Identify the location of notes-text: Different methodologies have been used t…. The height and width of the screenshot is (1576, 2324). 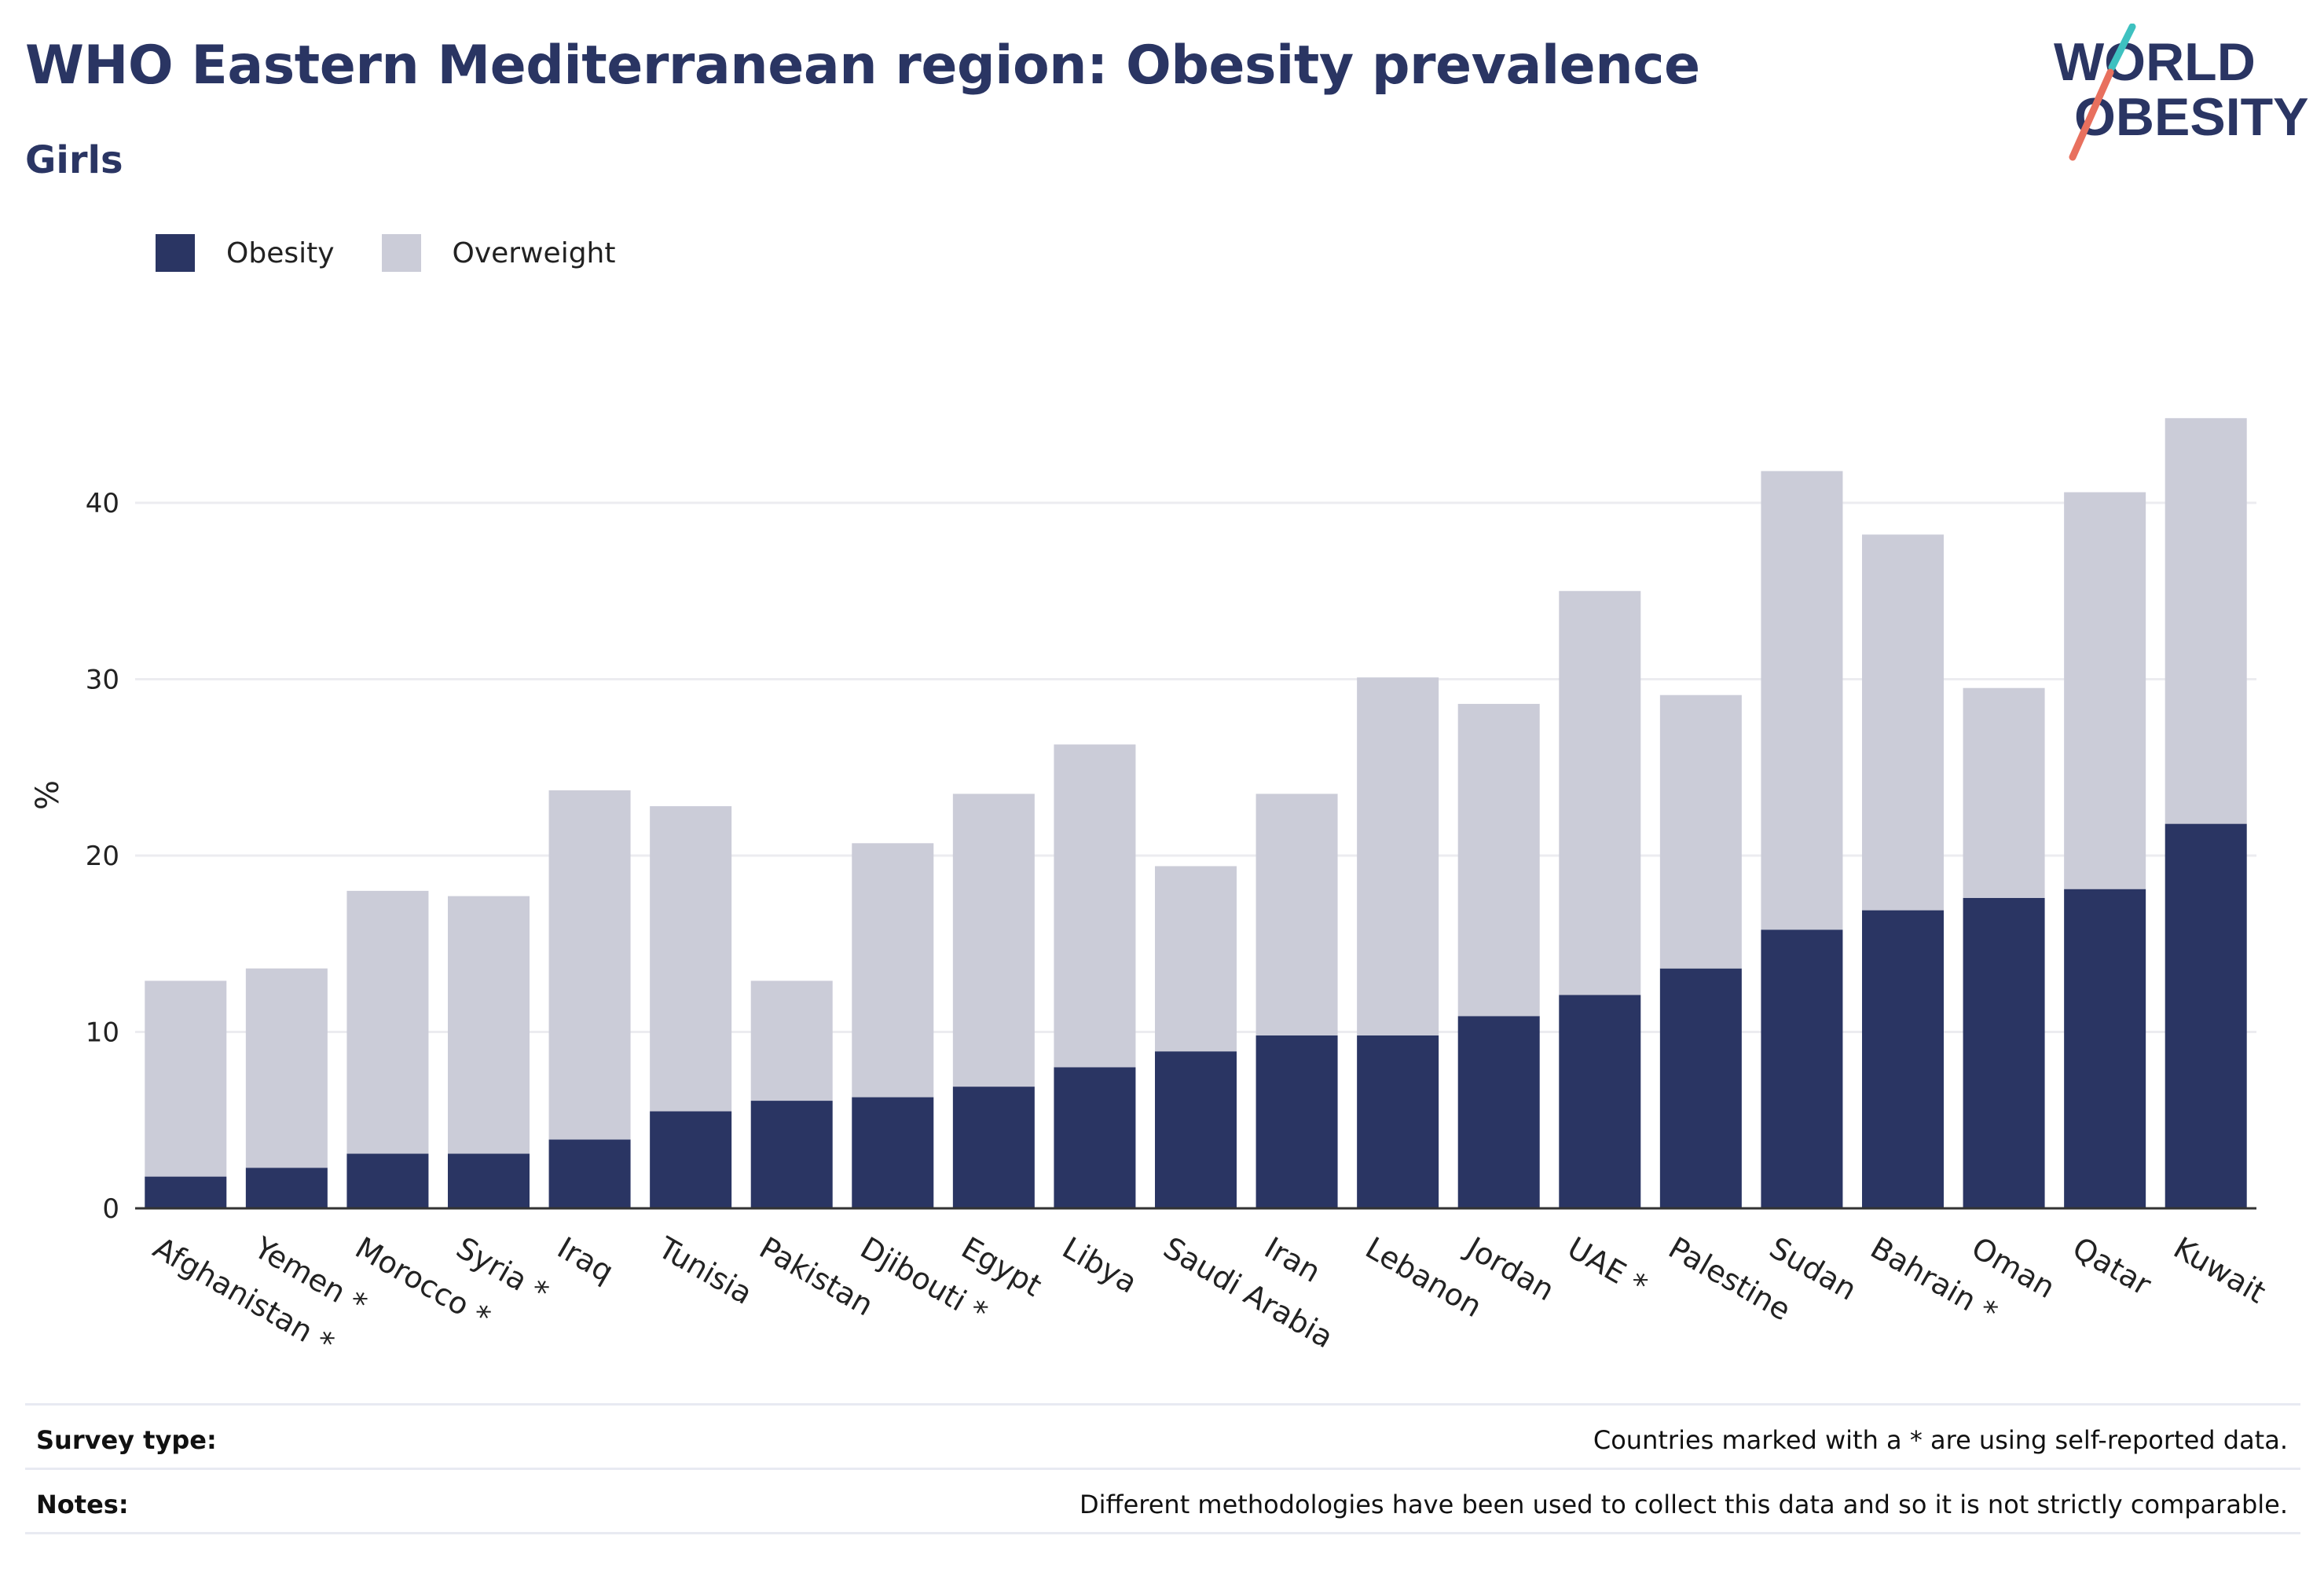
(1684, 1504).